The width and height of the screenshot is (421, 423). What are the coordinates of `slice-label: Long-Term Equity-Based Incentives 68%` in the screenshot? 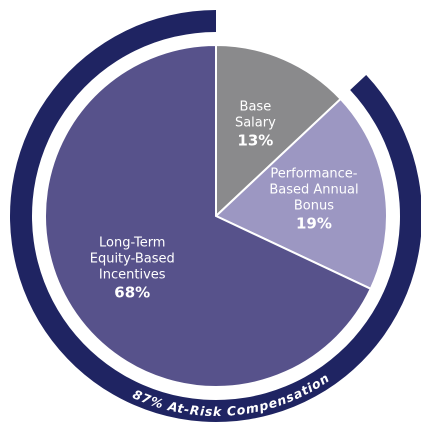 It's located at (132, 269).